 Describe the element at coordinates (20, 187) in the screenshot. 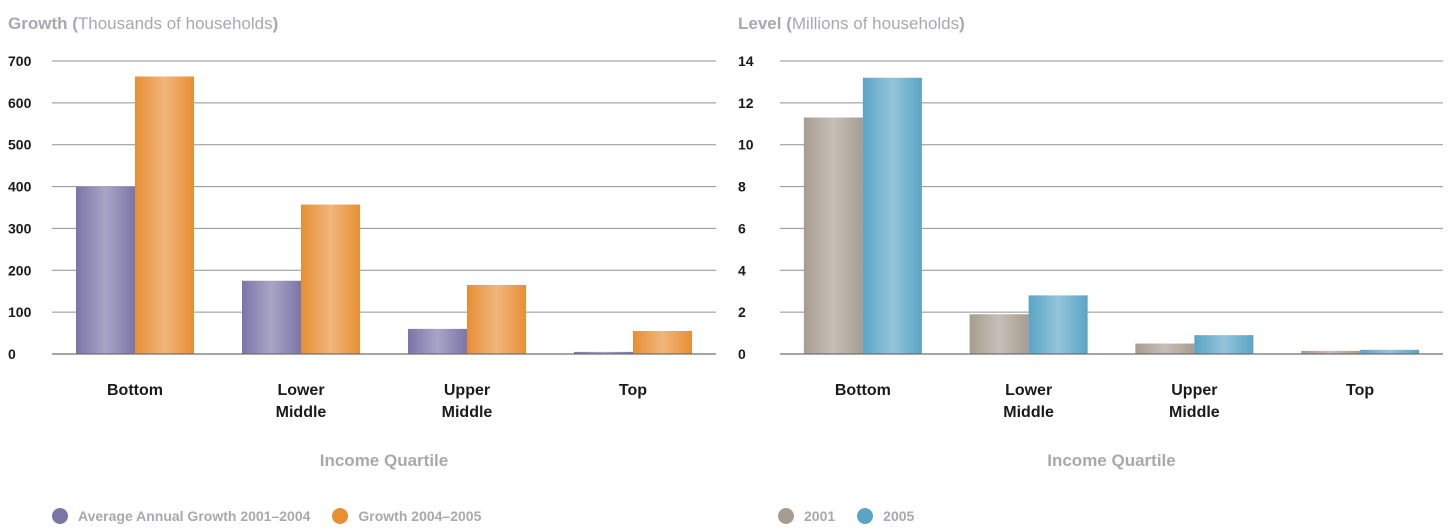

I see `y-tick-label: 400` at that location.